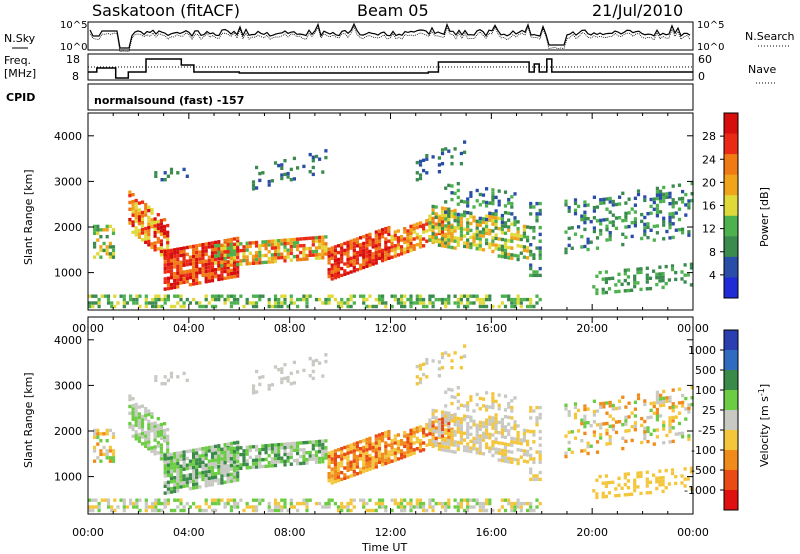  What do you see at coordinates (68, 385) in the screenshot?
I see `y-tick-label: 3000` at bounding box center [68, 385].